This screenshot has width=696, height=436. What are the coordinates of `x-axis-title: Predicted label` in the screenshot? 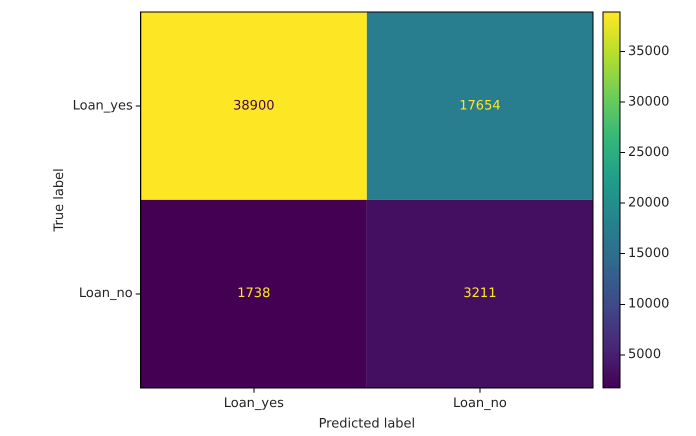 It's located at (367, 424).